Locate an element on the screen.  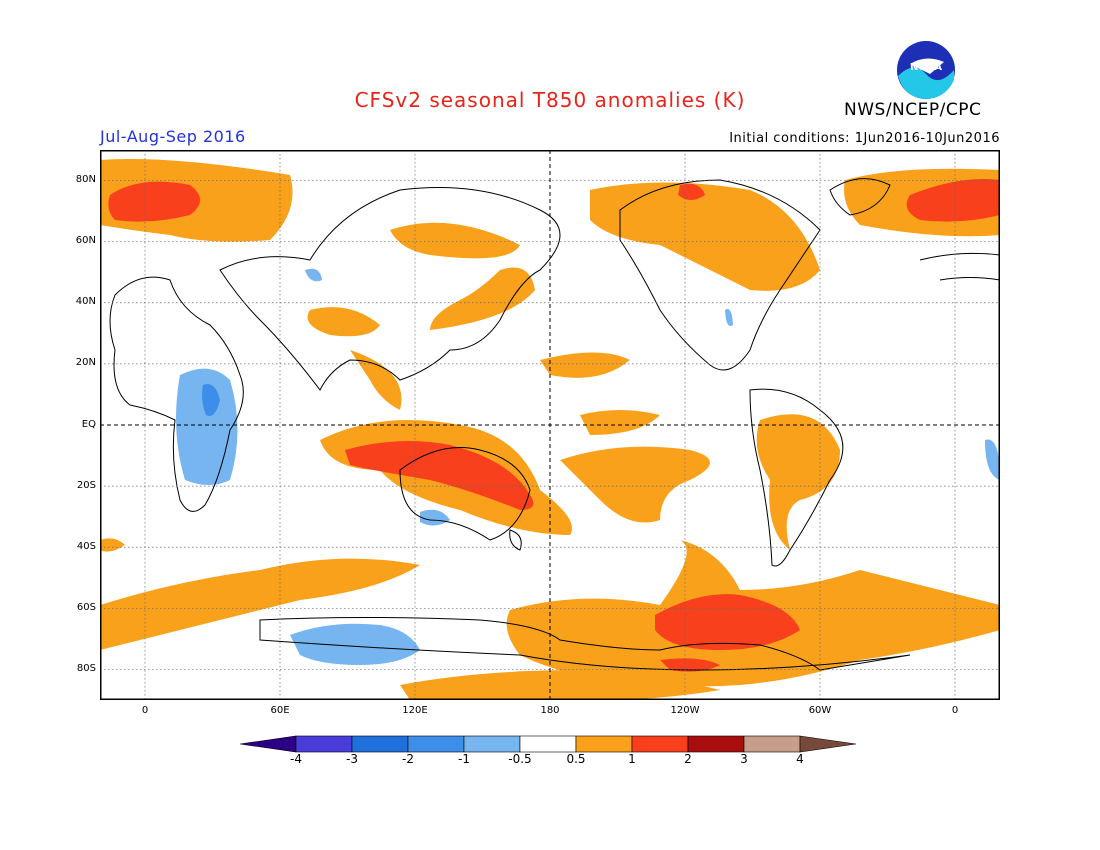
lat-label: 60S is located at coordinates (86, 607).